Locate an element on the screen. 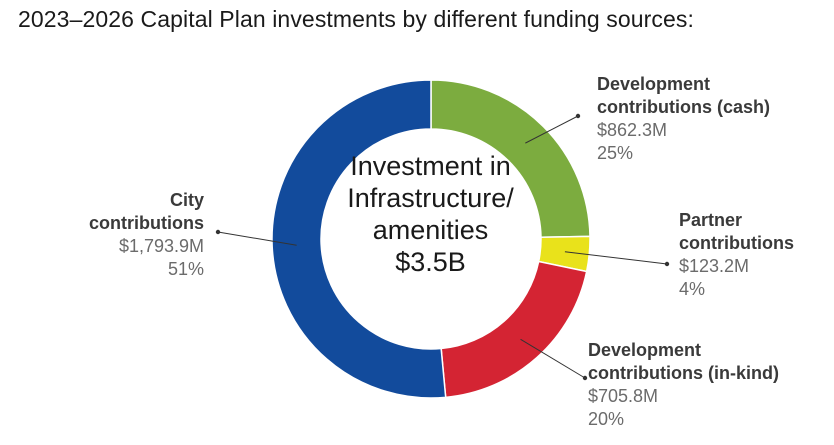 The width and height of the screenshot is (834, 445). center-title: Investment in Infrastructure/ amenities is located at coordinates (430, 198).